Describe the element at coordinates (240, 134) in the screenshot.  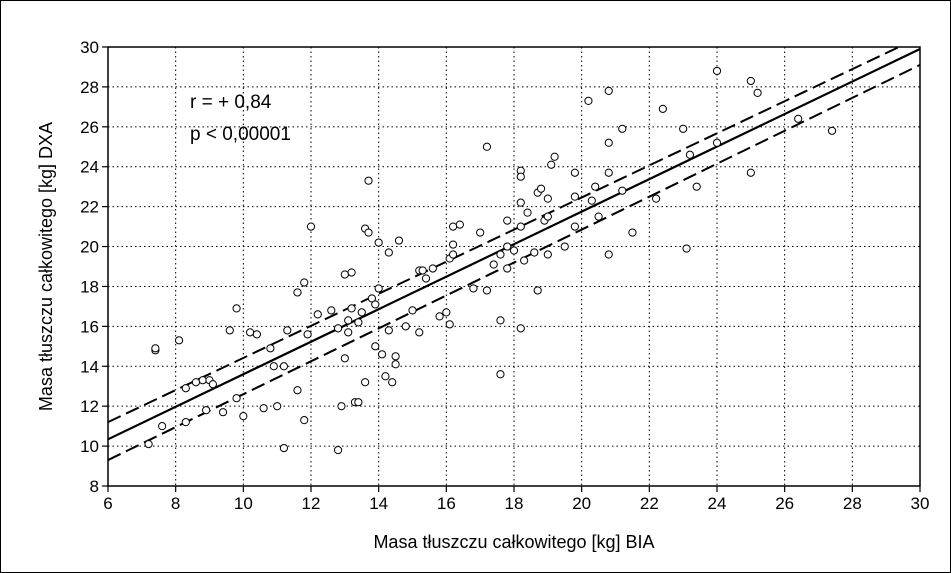
I see `p-value-annotation: p < 0,00001` at that location.